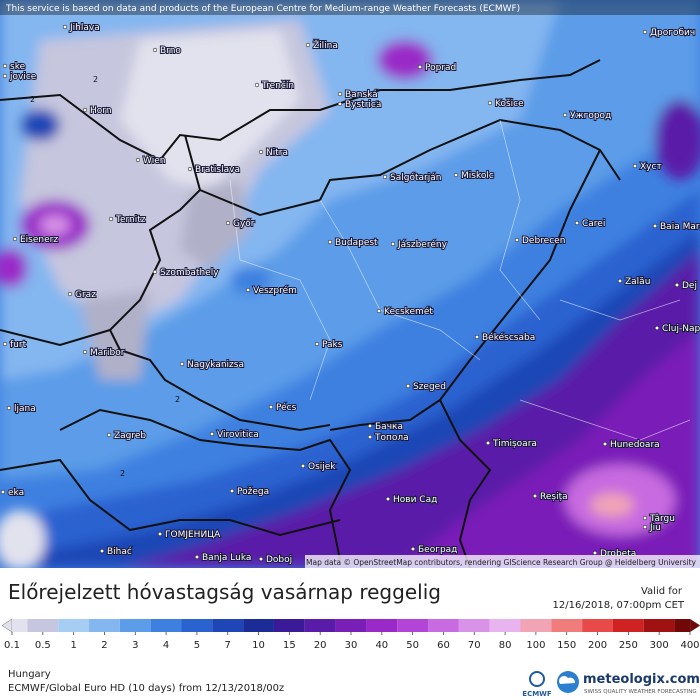 This screenshot has width=700, height=700. What do you see at coordinates (130, 436) in the screenshot?
I see `city-label: Zagreb` at bounding box center [130, 436].